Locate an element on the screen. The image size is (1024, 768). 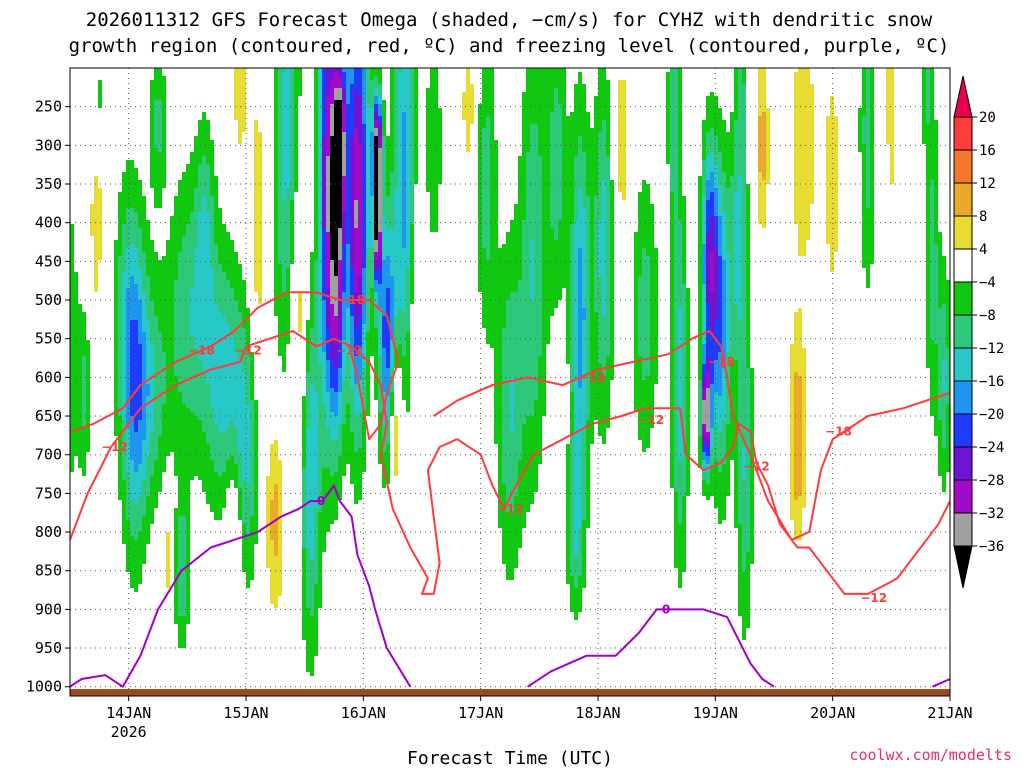
colorbar-label: −12 is located at coordinates (991, 349).